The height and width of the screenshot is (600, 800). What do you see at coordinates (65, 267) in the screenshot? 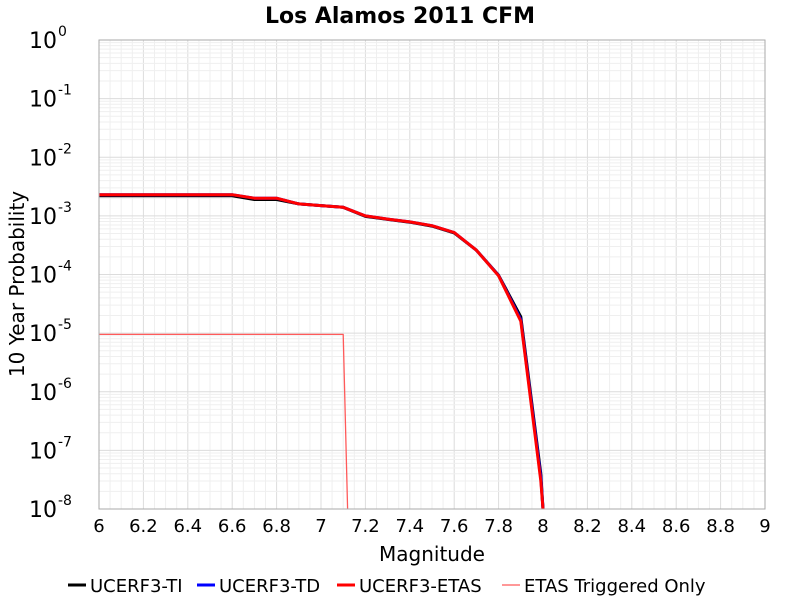
I see `y-tick-exponent: -4` at bounding box center [65, 267].